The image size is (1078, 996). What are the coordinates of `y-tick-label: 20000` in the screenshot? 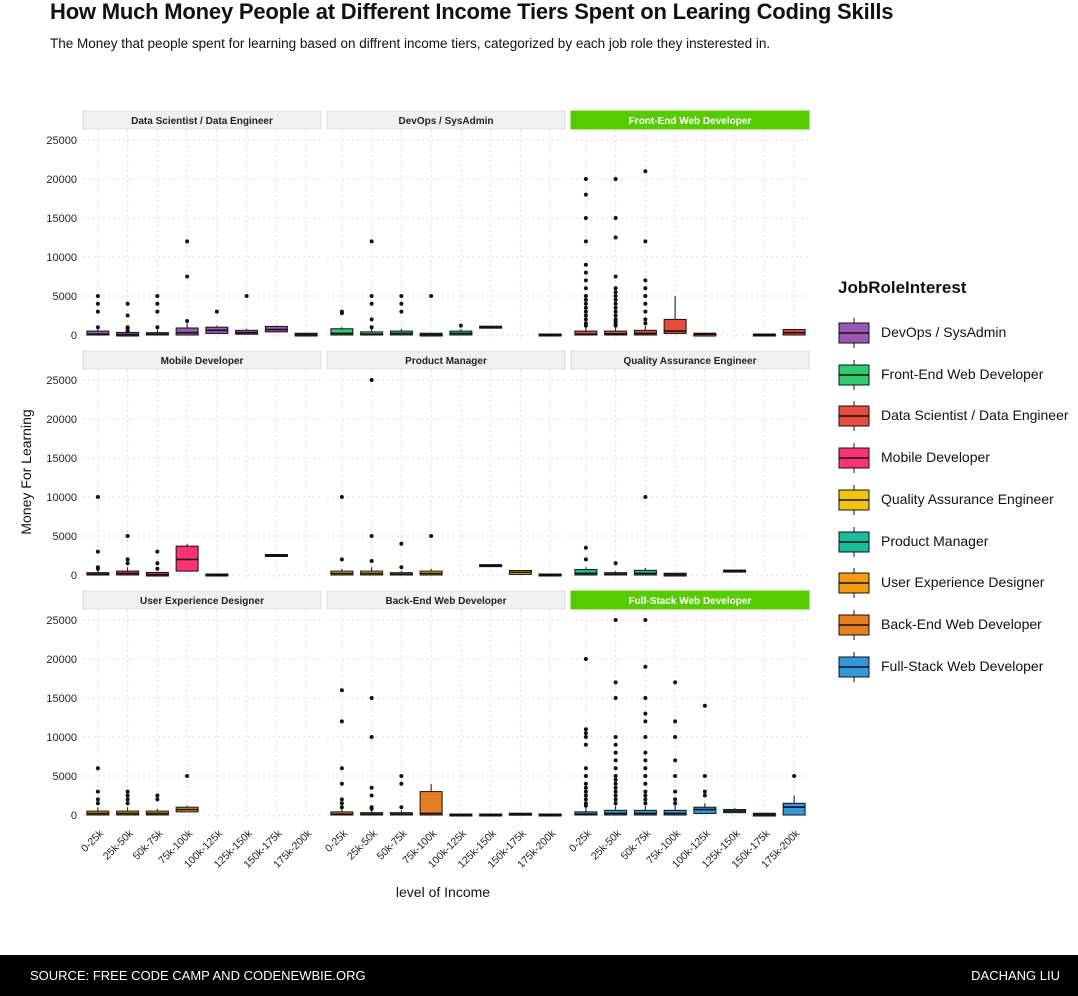 It's located at (61, 180).